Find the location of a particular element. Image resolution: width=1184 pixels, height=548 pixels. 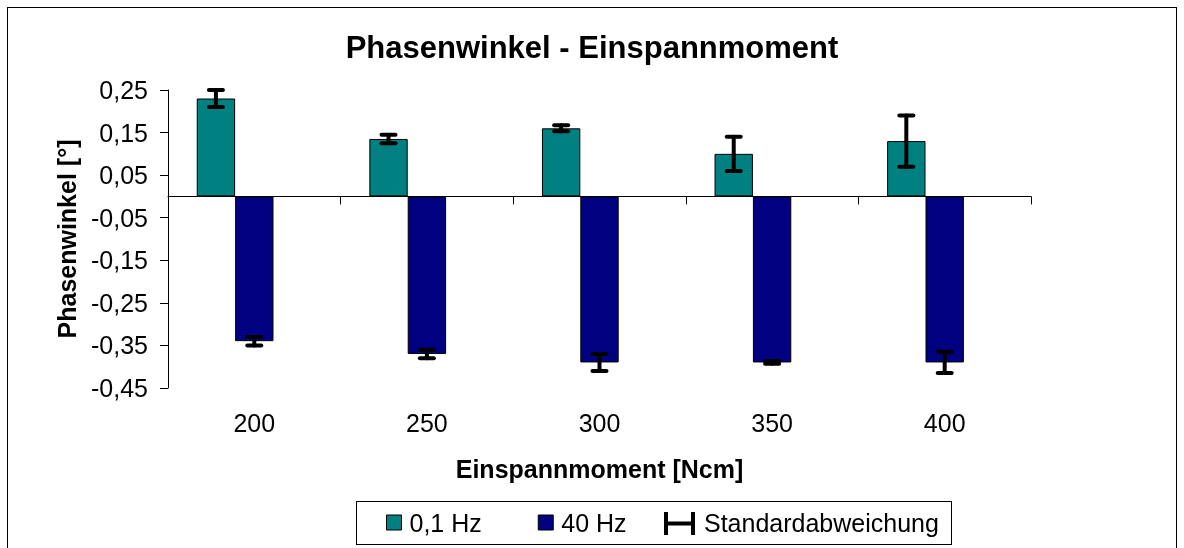

x-axis-title: Einspannmoment [Ncm] is located at coordinates (599, 468).